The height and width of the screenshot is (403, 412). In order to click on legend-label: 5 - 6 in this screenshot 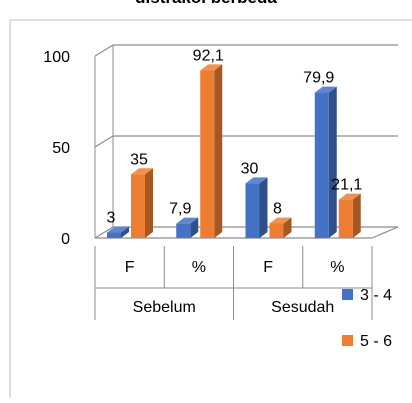, I will do `click(376, 341)`.